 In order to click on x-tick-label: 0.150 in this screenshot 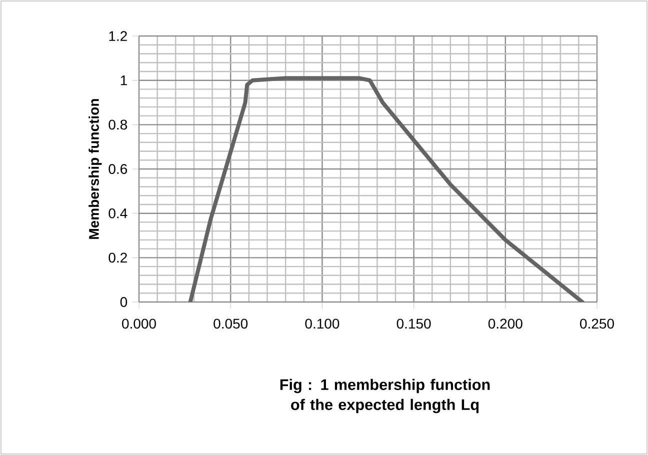, I will do `click(413, 323)`.